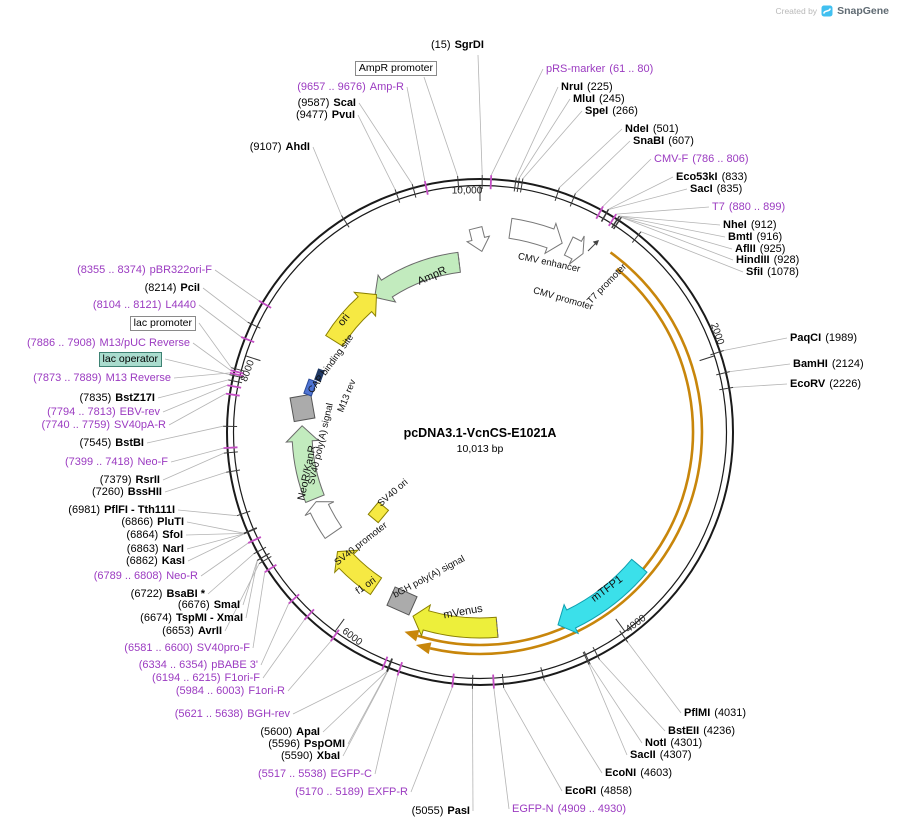 The width and height of the screenshot is (897, 827). I want to click on cmv-promoter-arrow, so click(574, 250).